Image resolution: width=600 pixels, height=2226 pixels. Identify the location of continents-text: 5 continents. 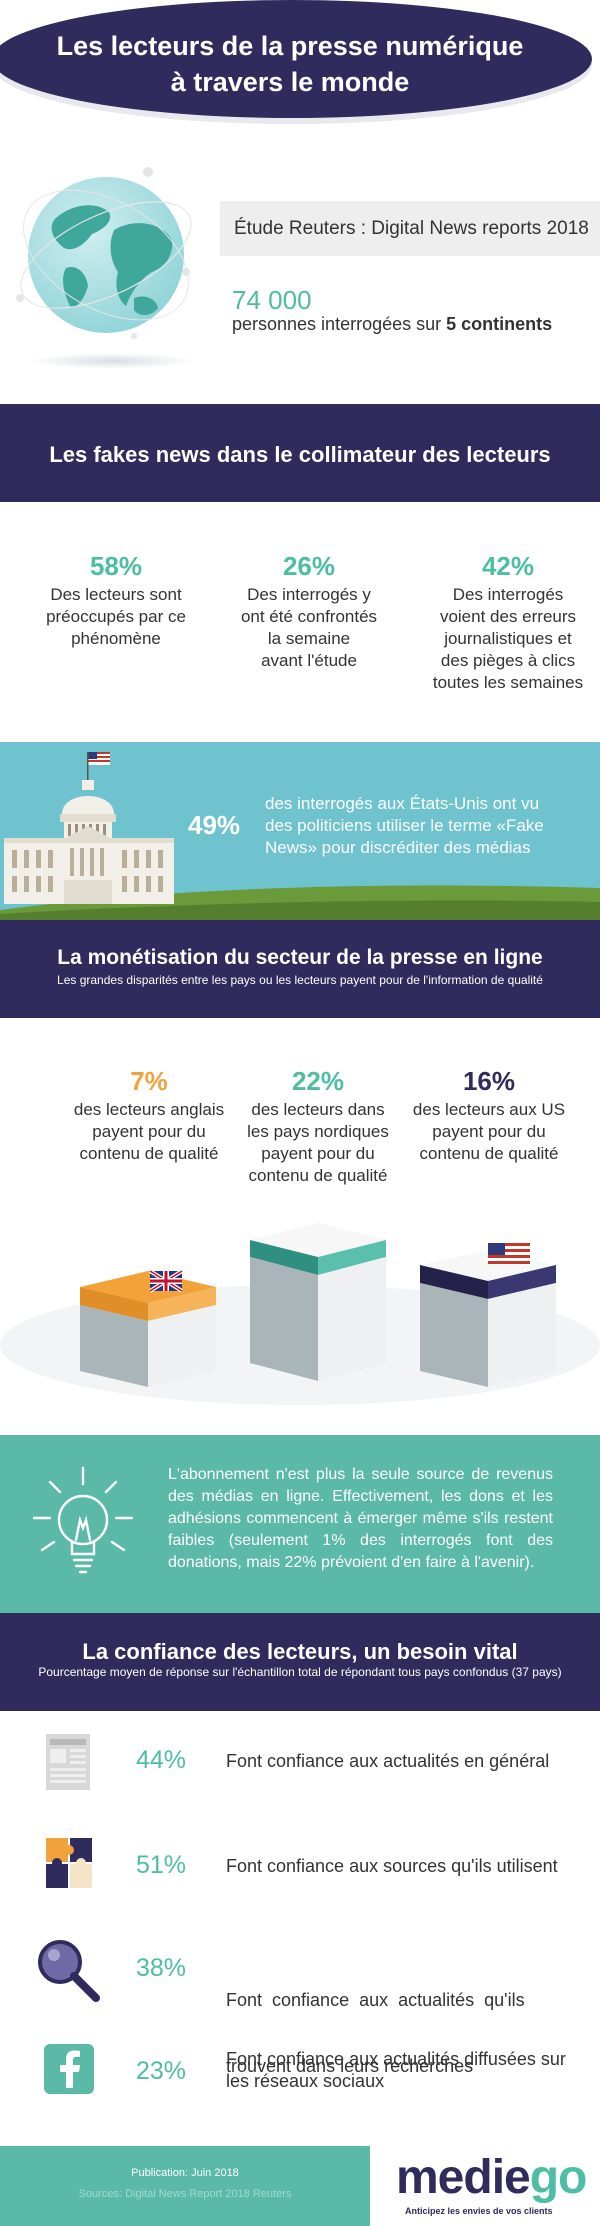
(499, 324).